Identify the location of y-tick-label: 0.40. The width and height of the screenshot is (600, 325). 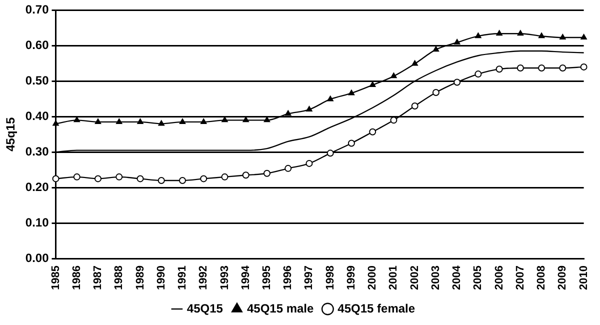
(37, 115).